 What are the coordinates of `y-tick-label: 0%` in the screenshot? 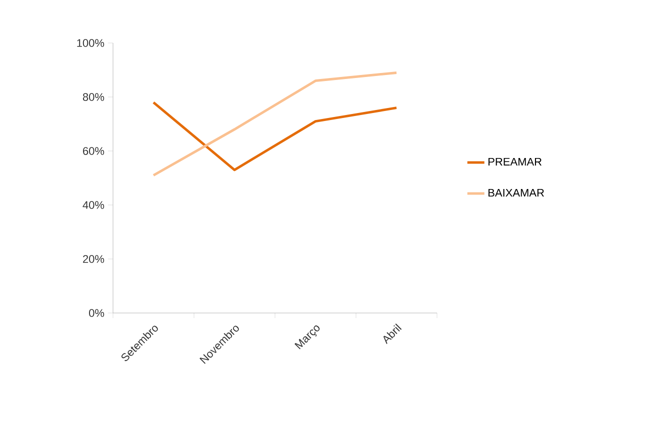 It's located at (96, 313).